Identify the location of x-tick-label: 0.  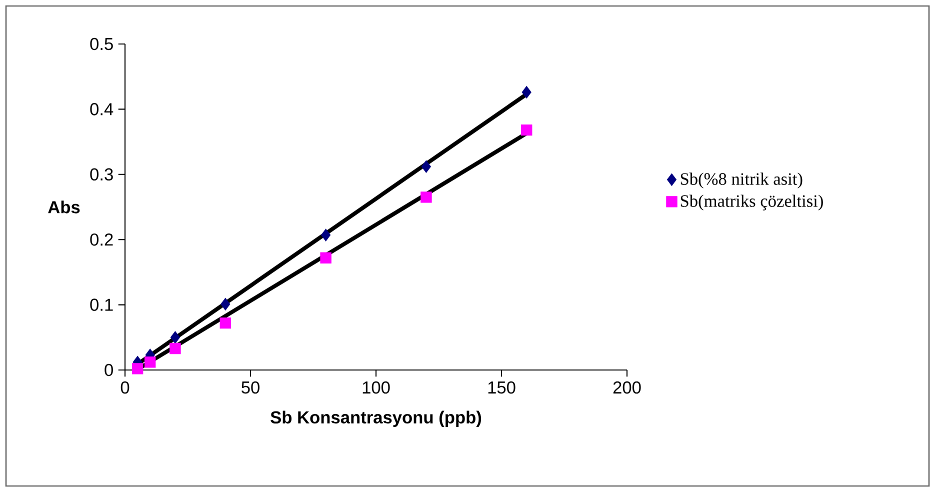
(125, 387).